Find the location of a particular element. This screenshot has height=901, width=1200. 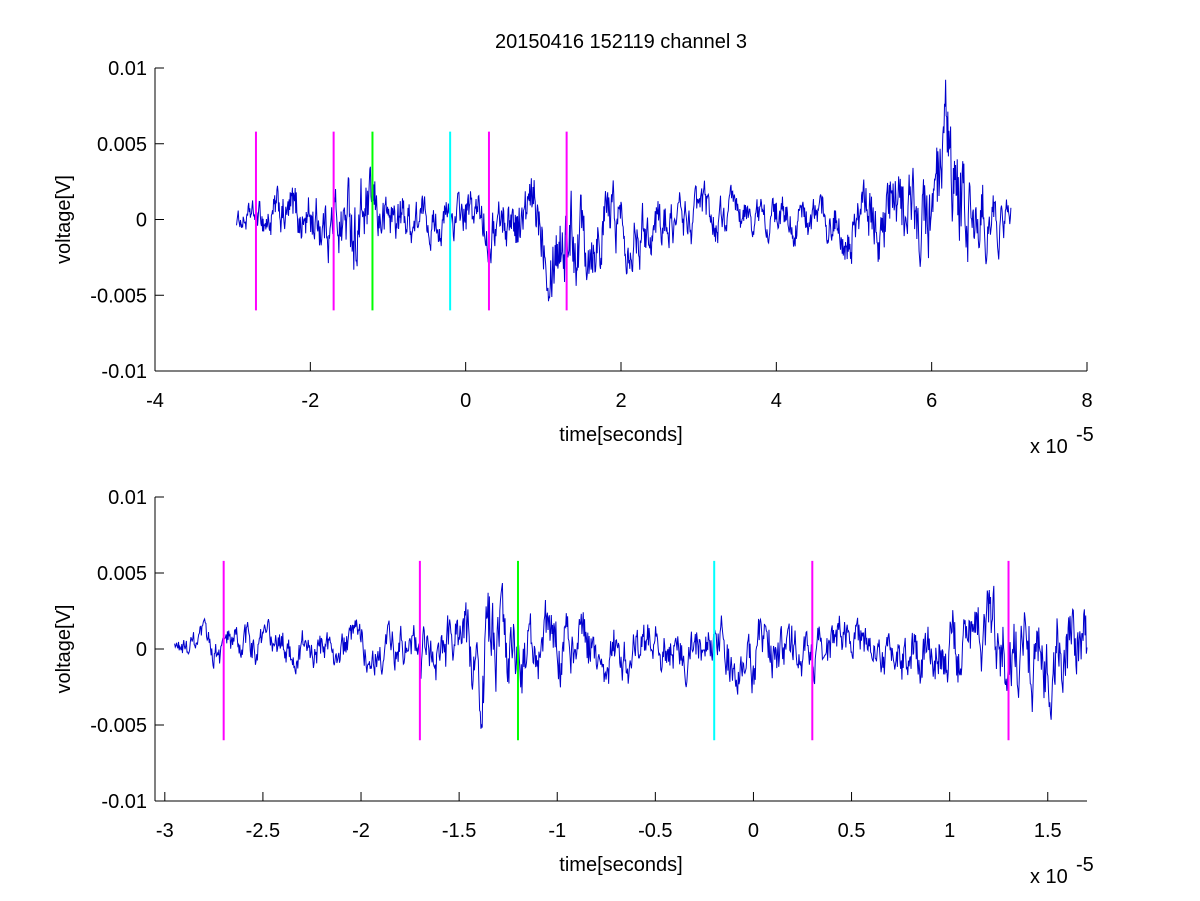

x-tick-label: -1.5 is located at coordinates (459, 831).